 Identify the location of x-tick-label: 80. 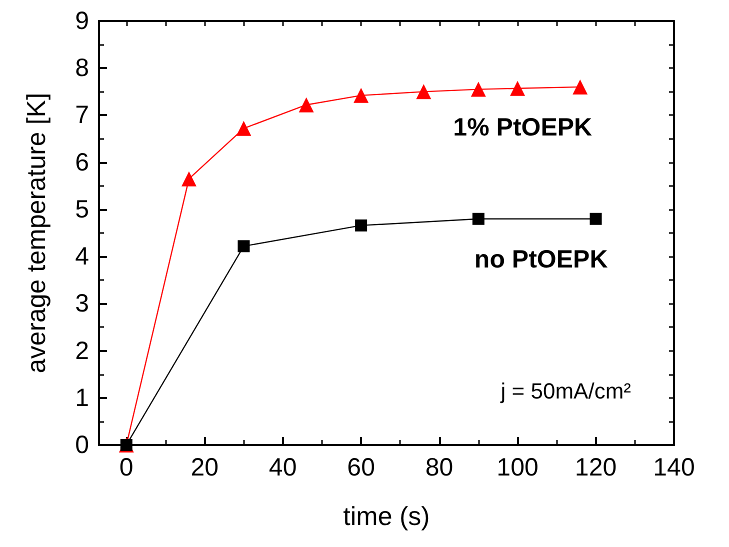
(439, 468).